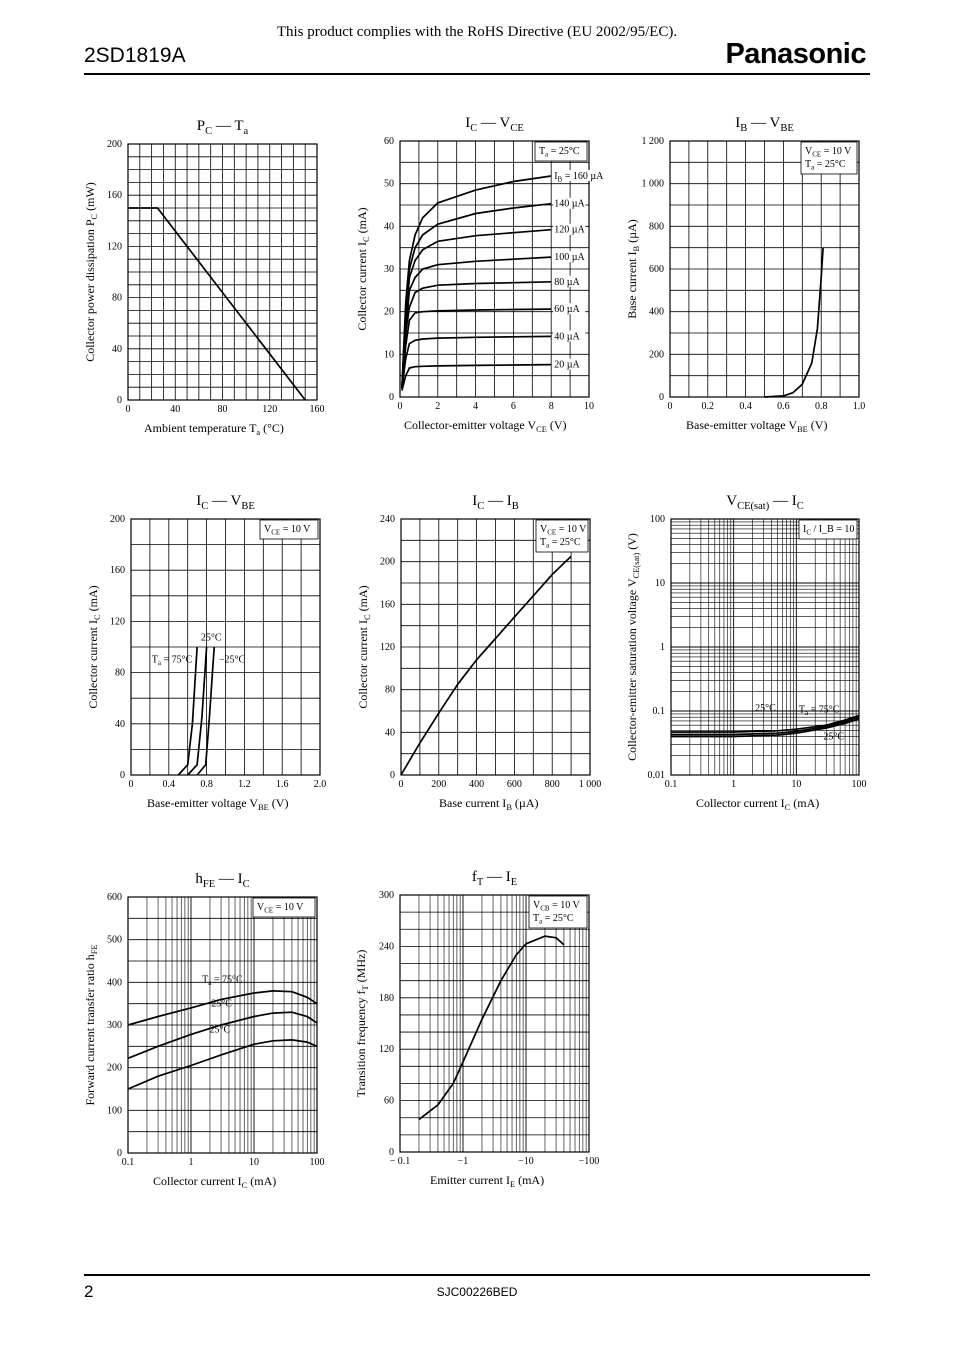 The image size is (954, 1348). I want to click on x-axis-label: Collector current IC​ (mA), so click(214, 1182).